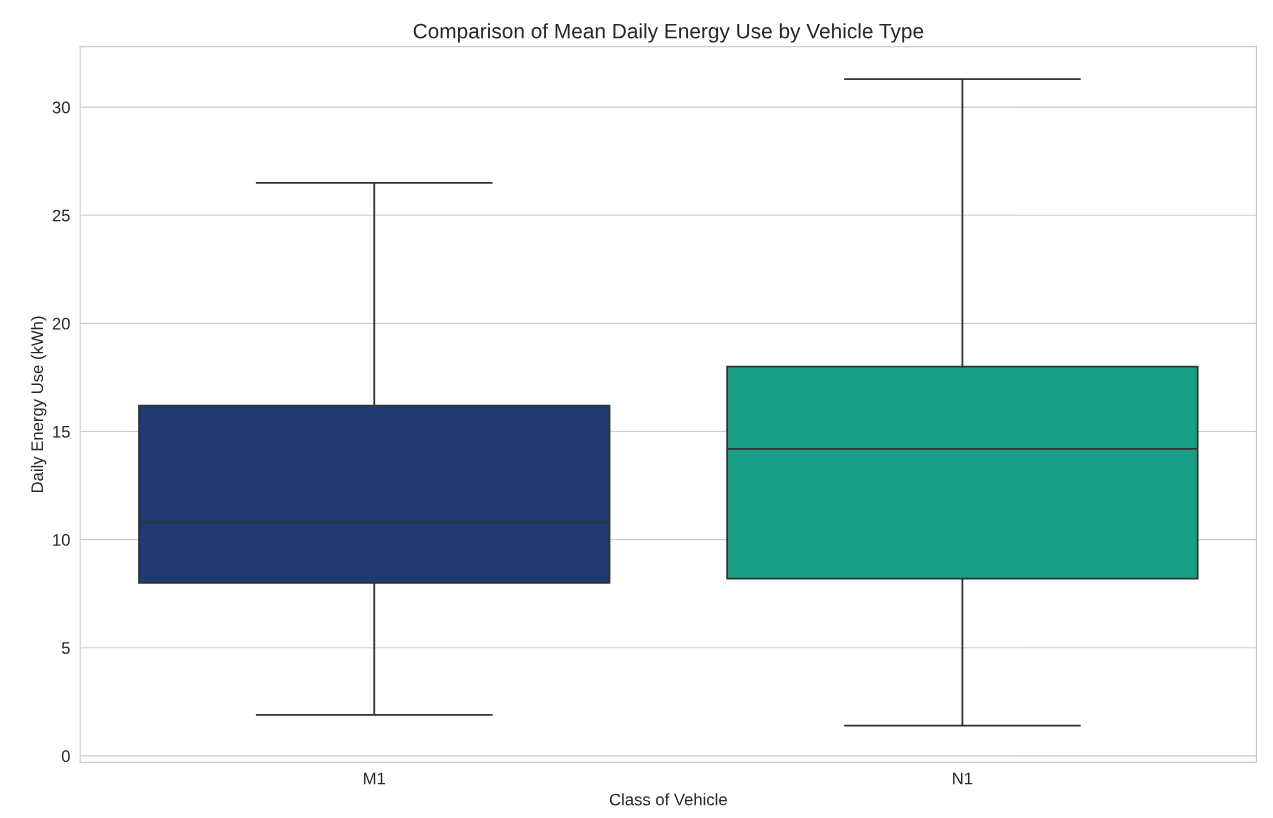 The image size is (1273, 818). Describe the element at coordinates (375, 778) in the screenshot. I see `x-tick-label: M1` at that location.